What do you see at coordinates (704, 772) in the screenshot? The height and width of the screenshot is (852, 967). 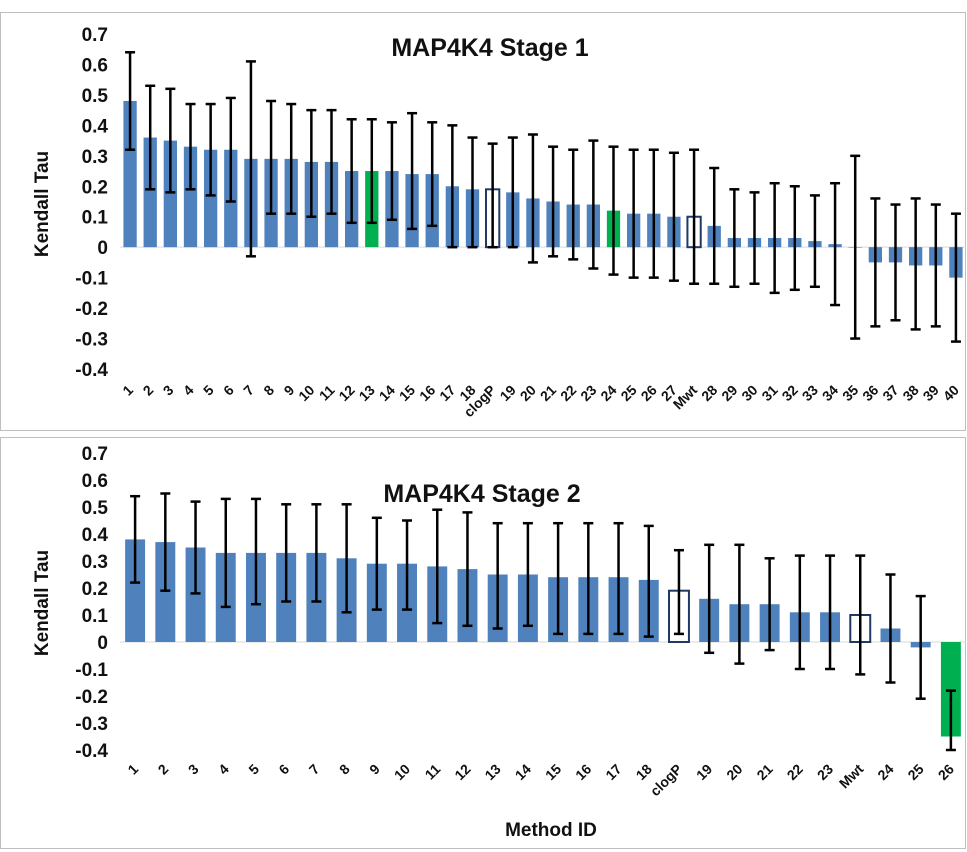 I see `x-tick-label: 19` at bounding box center [704, 772].